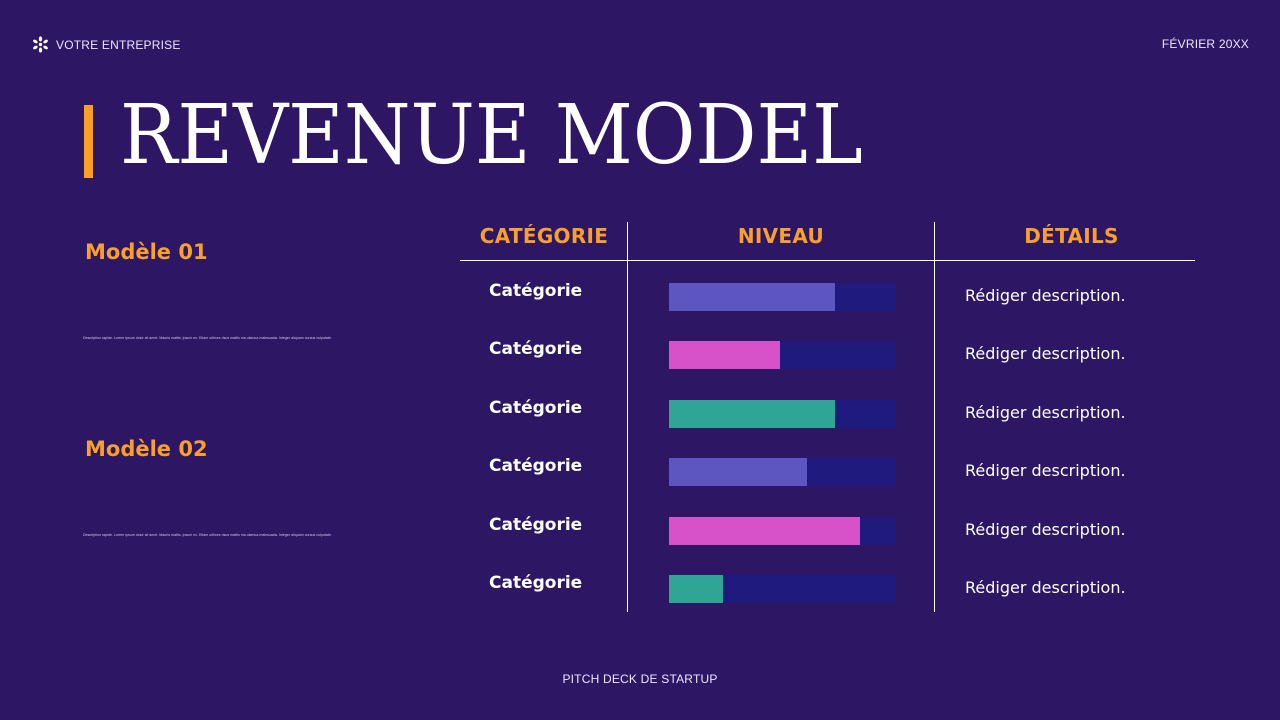 This screenshot has height=720, width=1280. Describe the element at coordinates (640, 679) in the screenshot. I see `footer-label: PITCH DECK DE STARTUP` at that location.